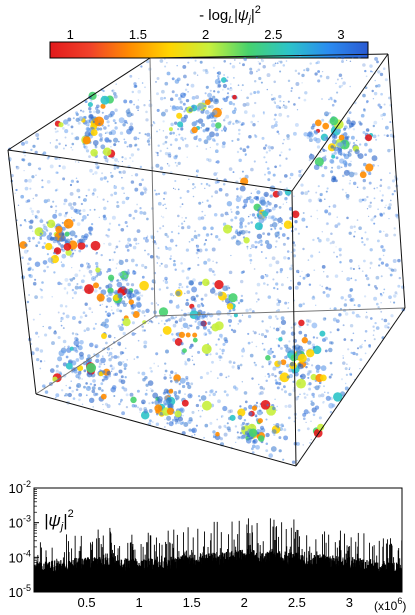 The height and width of the screenshot is (615, 415). Describe the element at coordinates (215, 598) in the screenshot. I see `x-axis-ticks: 0.5 1 1.5 2 2.5 3` at that location.